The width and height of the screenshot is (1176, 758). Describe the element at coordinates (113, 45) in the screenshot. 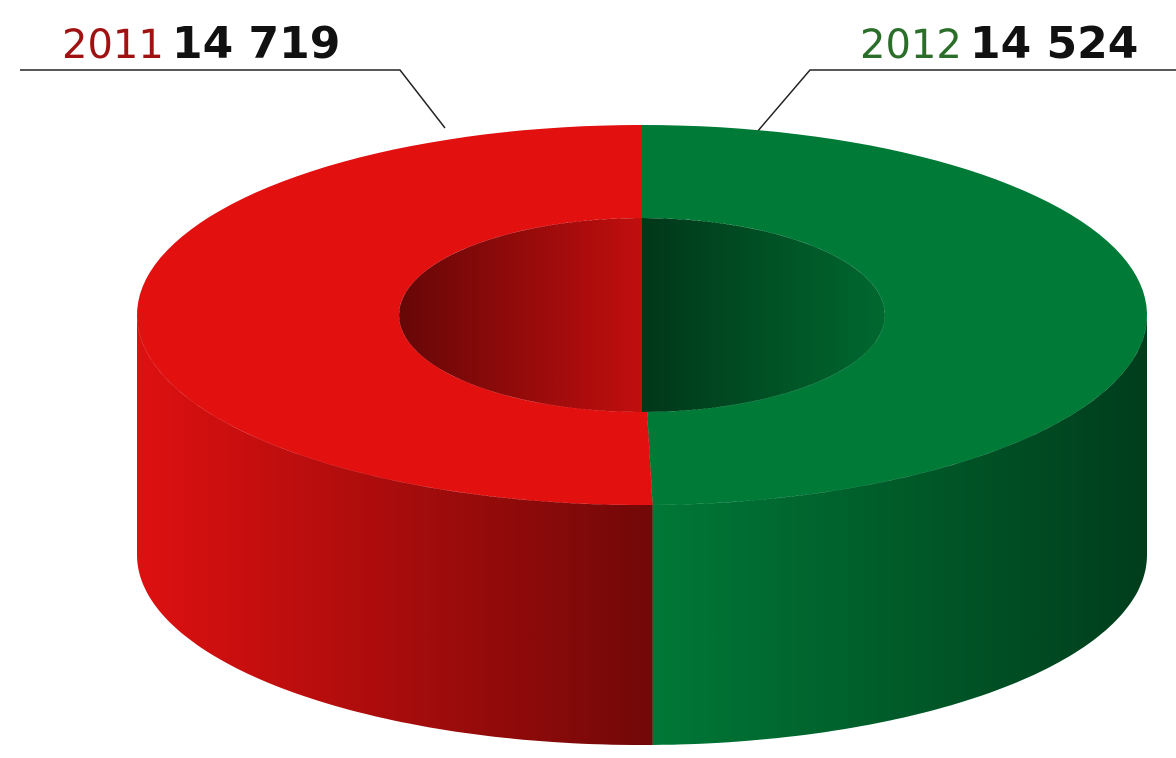

I see `category-label: 2011` at that location.